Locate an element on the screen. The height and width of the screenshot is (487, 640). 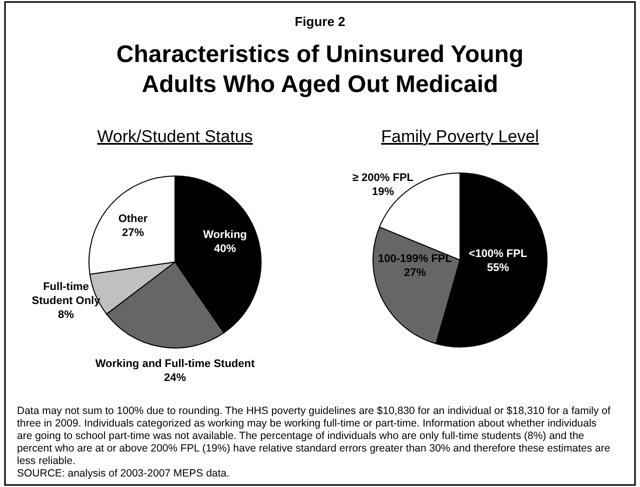
slice-label: 100-199% FPL is located at coordinates (415, 259).